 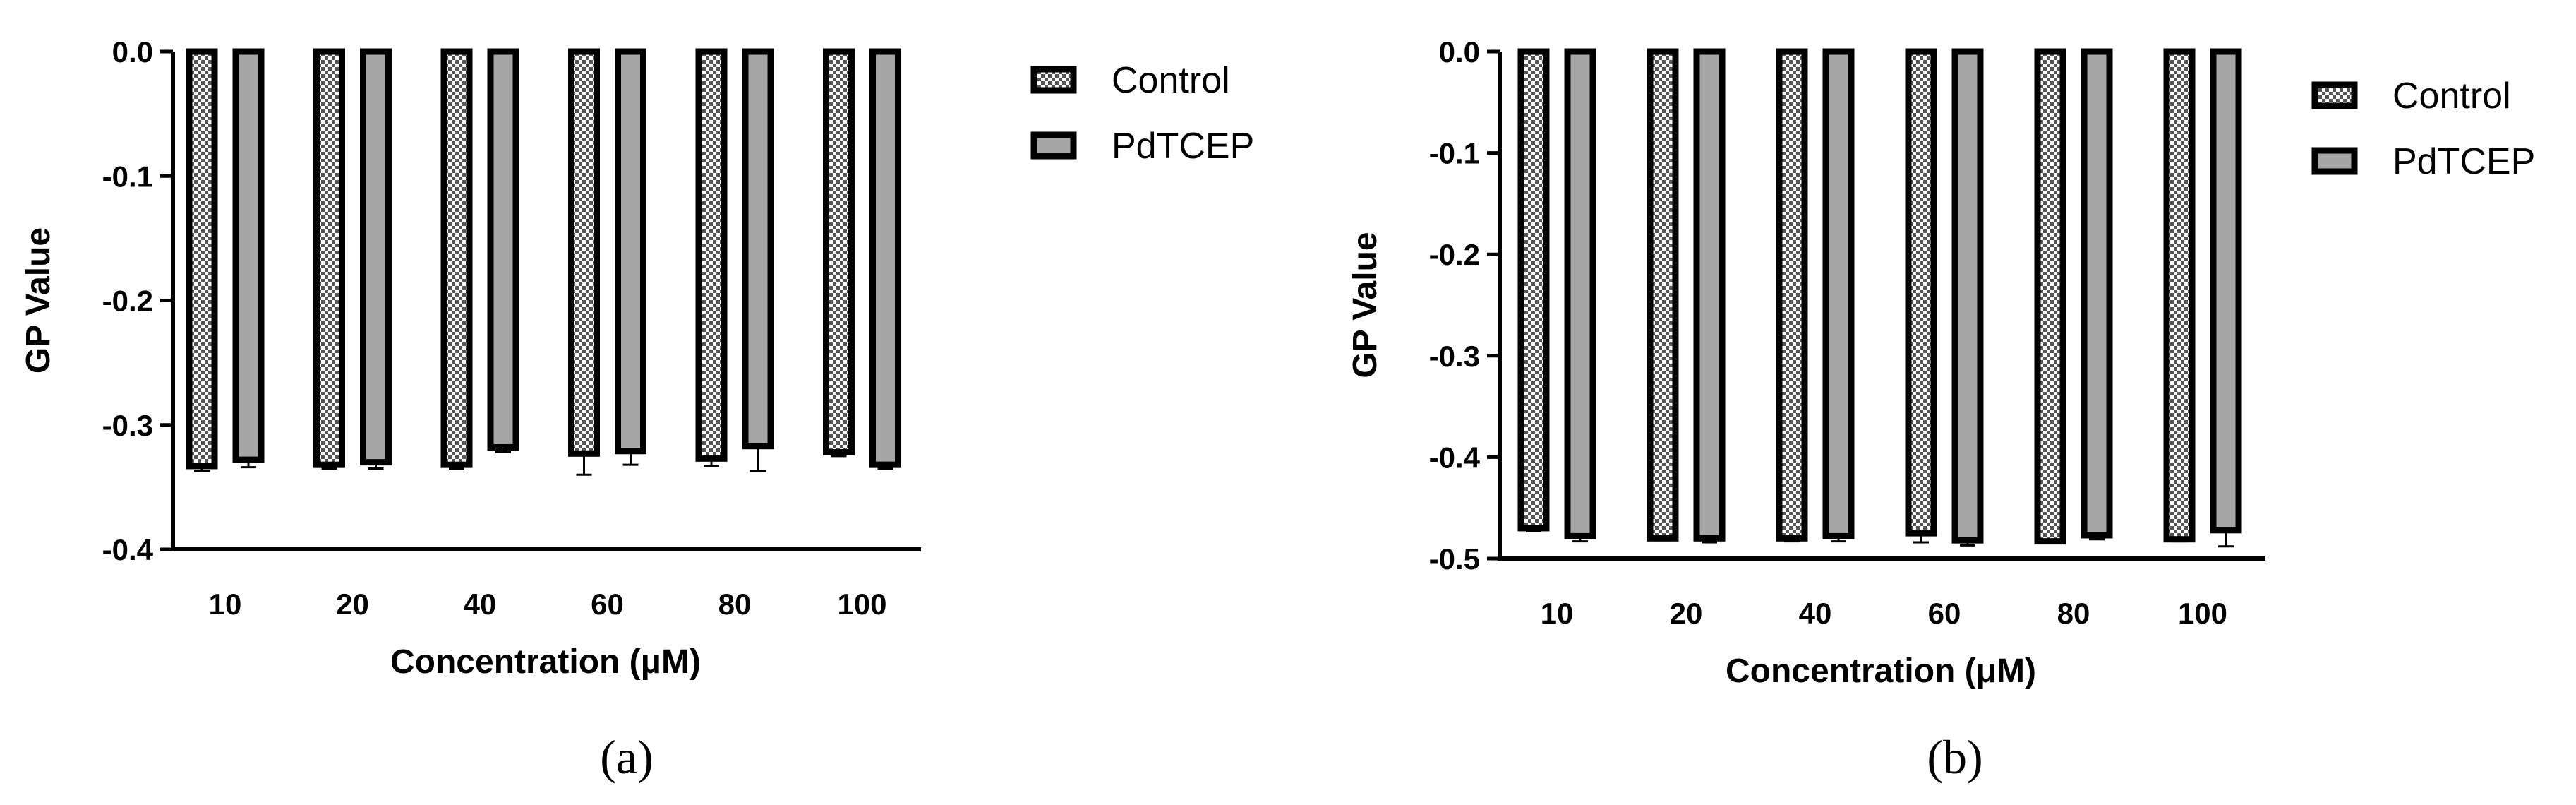 I want to click on y-tick-label: -0.5, so click(x=1454, y=559).